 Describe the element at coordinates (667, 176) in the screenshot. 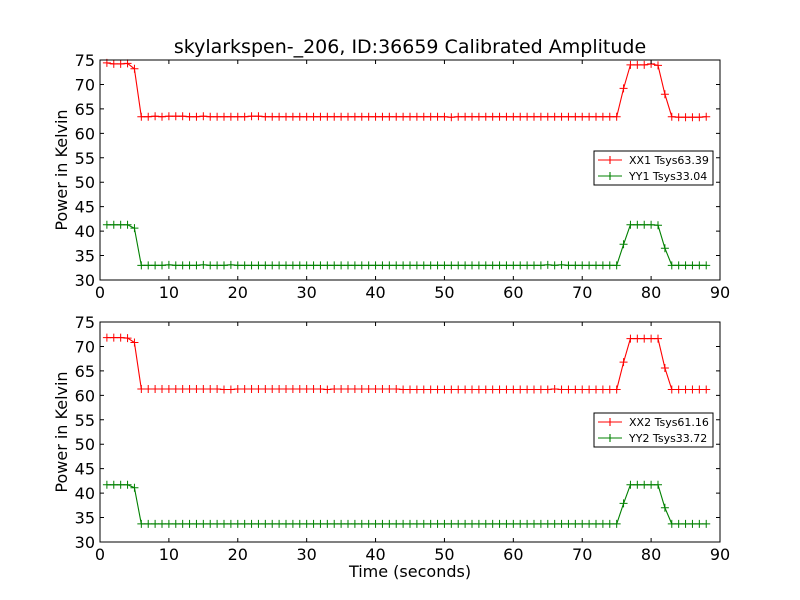

I see `legend-label: YY1 Tsys33.04` at that location.